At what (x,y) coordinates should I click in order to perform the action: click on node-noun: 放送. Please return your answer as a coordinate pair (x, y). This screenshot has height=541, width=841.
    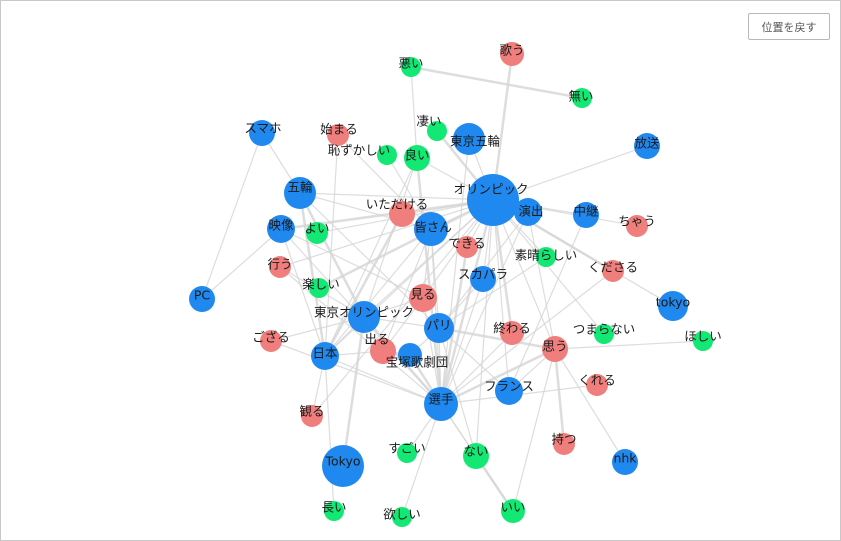
    Looking at the image, I should click on (647, 146).